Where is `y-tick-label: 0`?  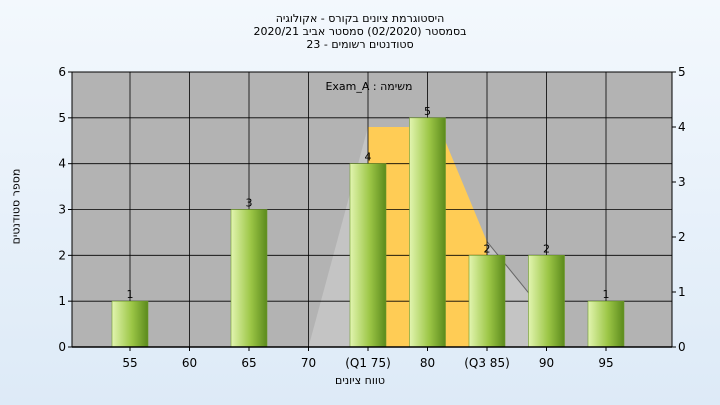
y-tick-label: 0 is located at coordinates (62, 347).